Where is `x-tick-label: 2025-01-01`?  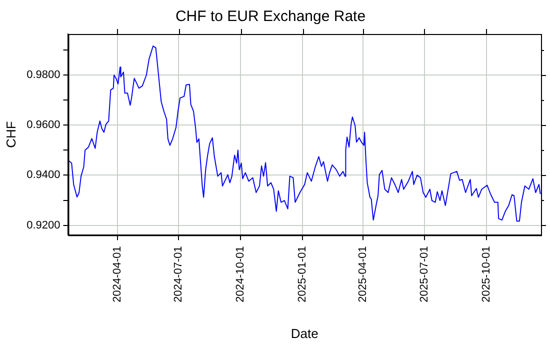
x-tick-label: 2025-01-01 is located at coordinates (302, 274).